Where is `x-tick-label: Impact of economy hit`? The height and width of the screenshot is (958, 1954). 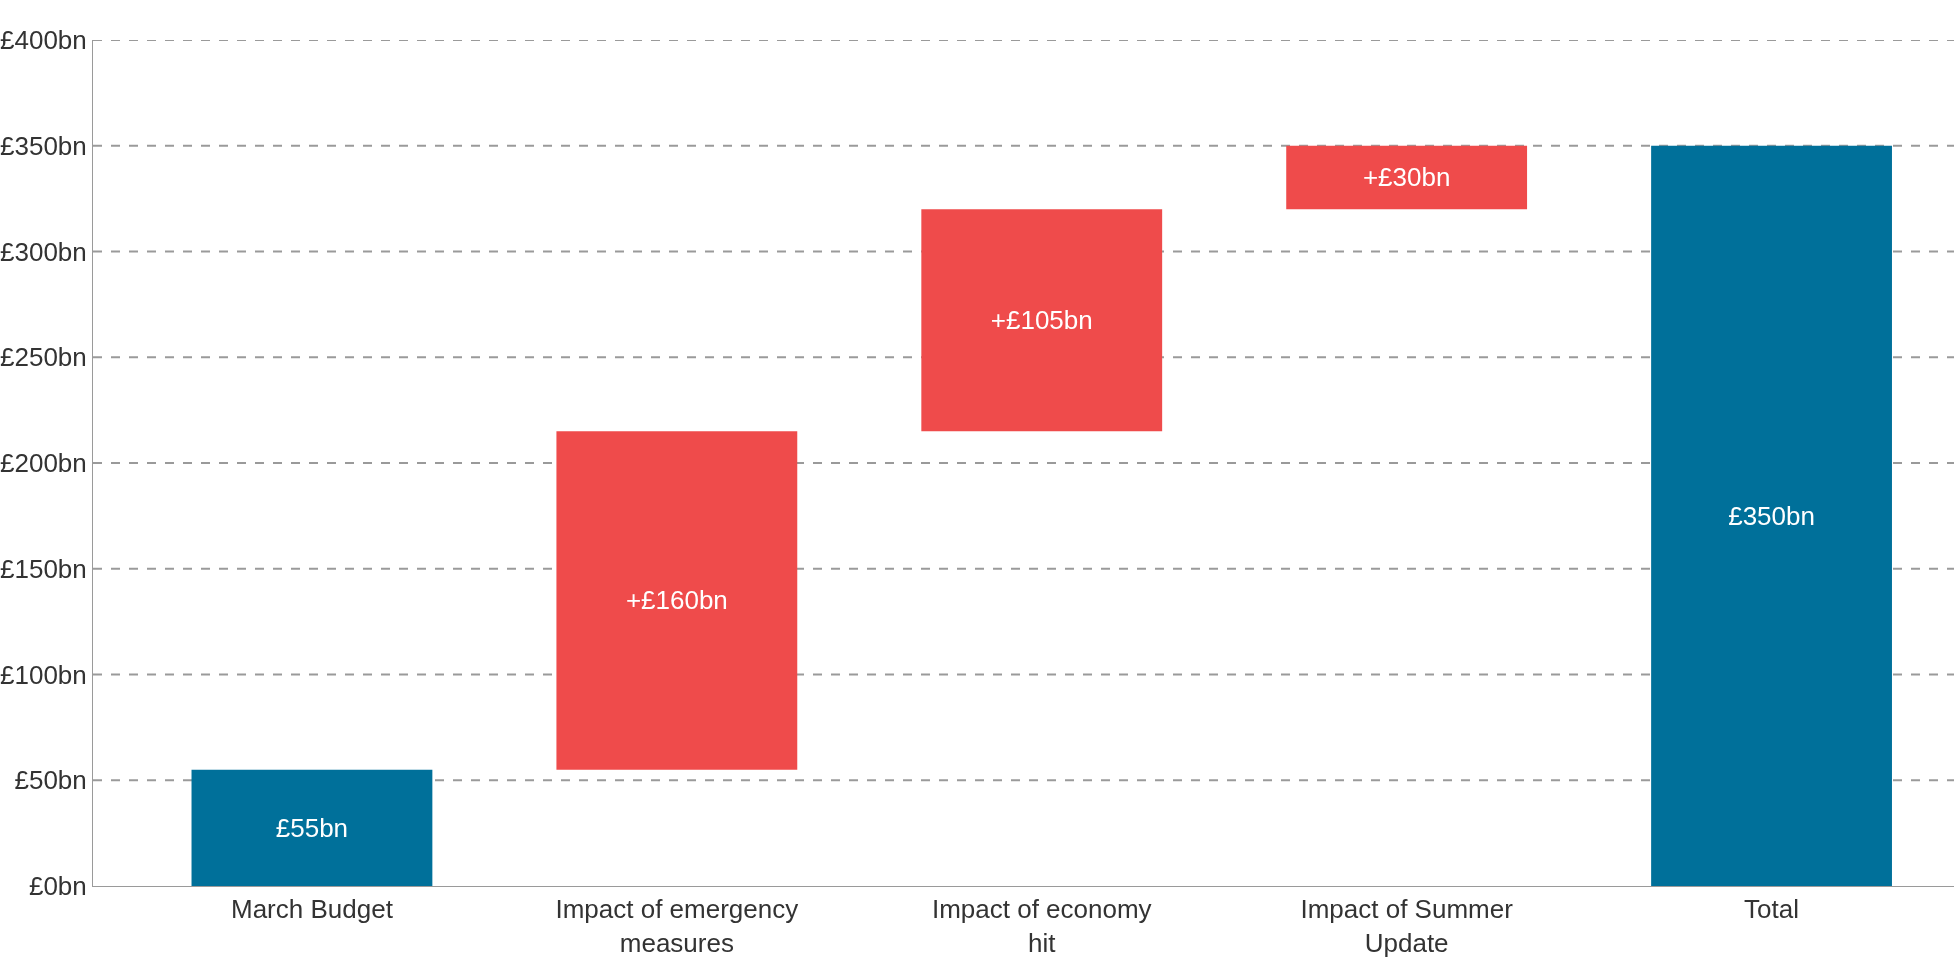
x-tick-label: Impact of economy hit is located at coordinates (1041, 926).